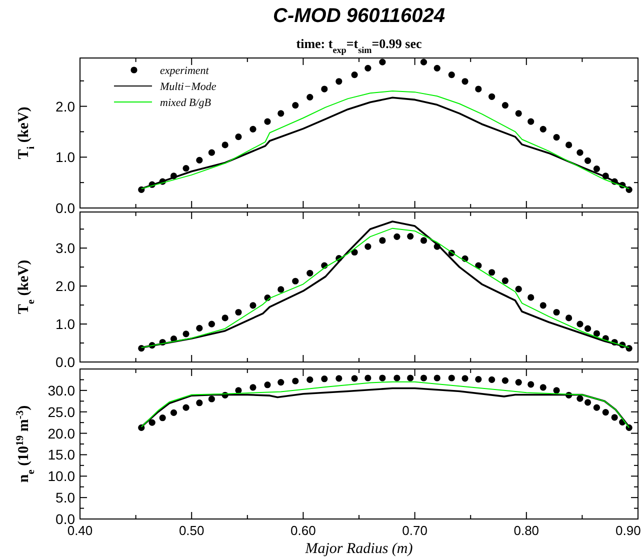 This screenshot has width=644, height=558. Describe the element at coordinates (359, 16) in the screenshot. I see `chart-title: C-MOD 960116024` at that location.